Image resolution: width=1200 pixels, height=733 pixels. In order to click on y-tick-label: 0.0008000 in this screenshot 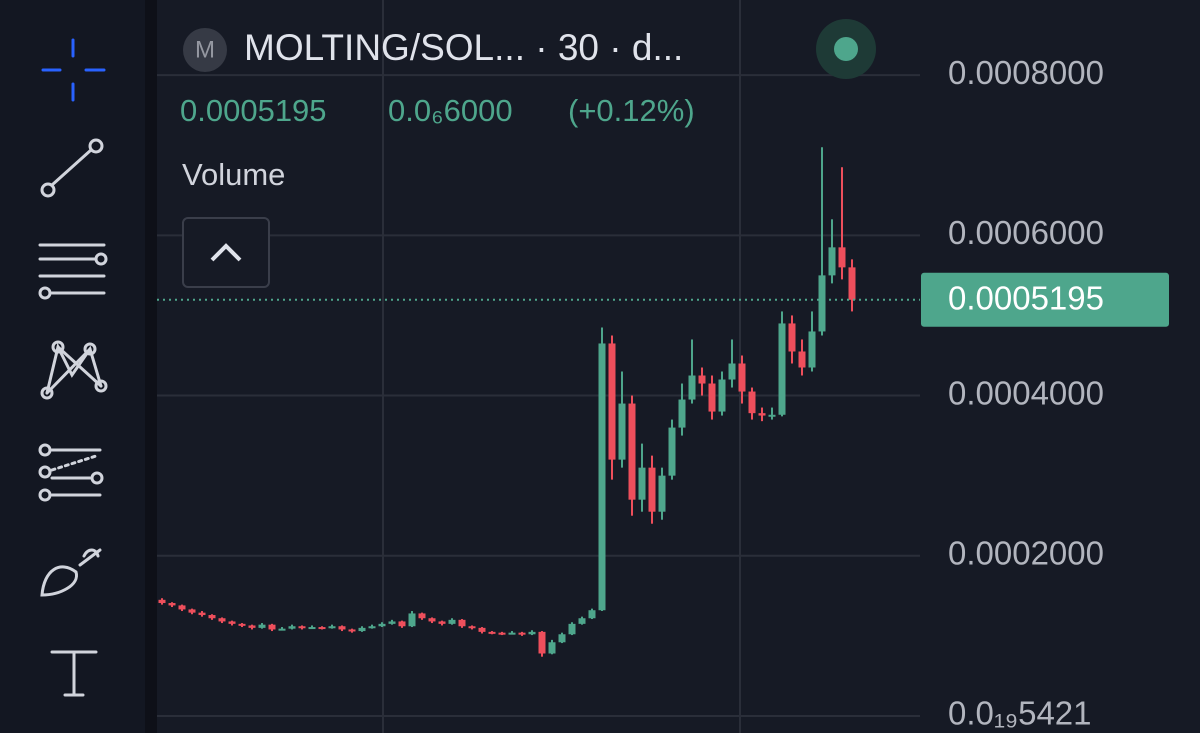, I will do `click(1026, 72)`.